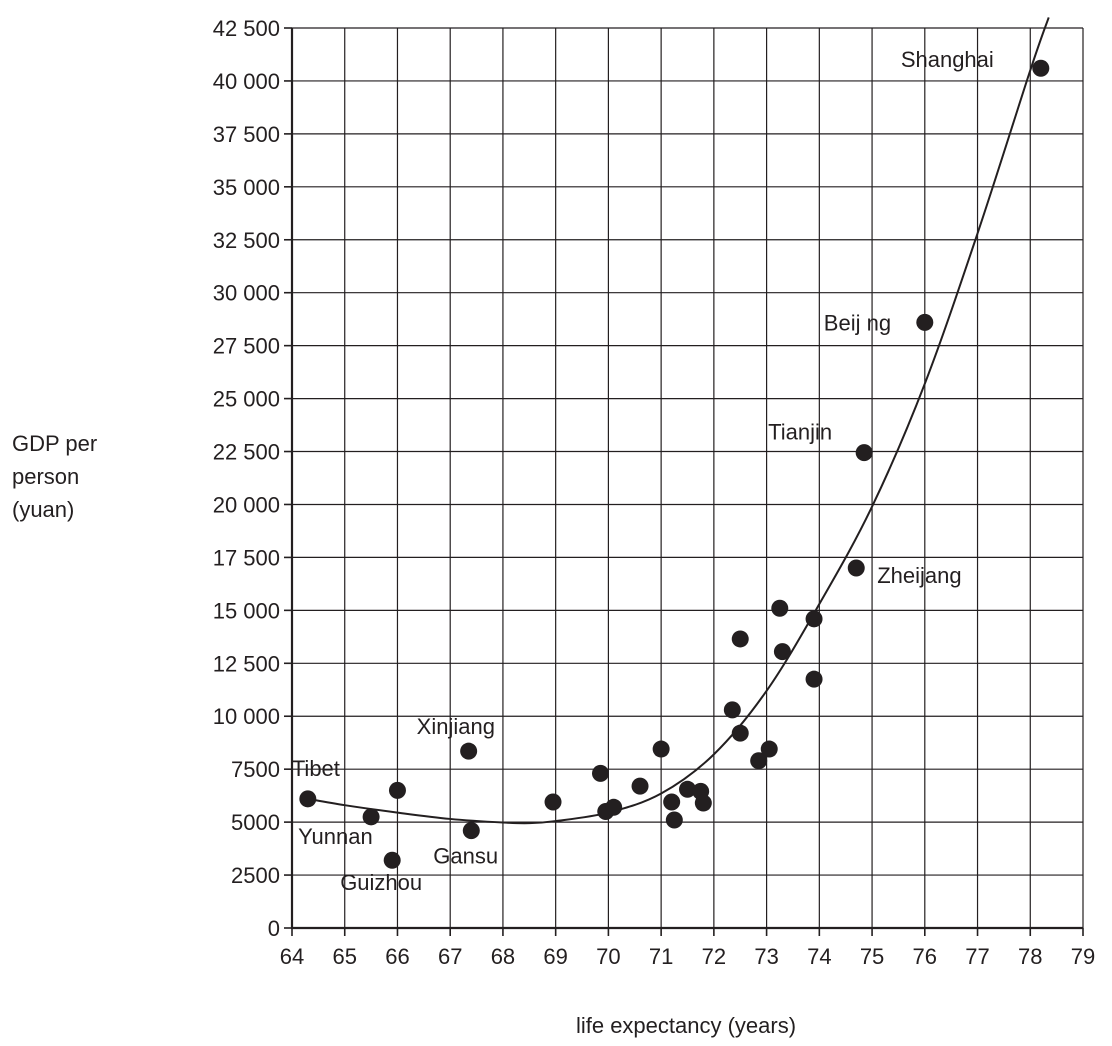 This screenshot has height=1046, width=1112. Describe the element at coordinates (246, 452) in the screenshot. I see `y-tick-label-9: 22 500` at that location.